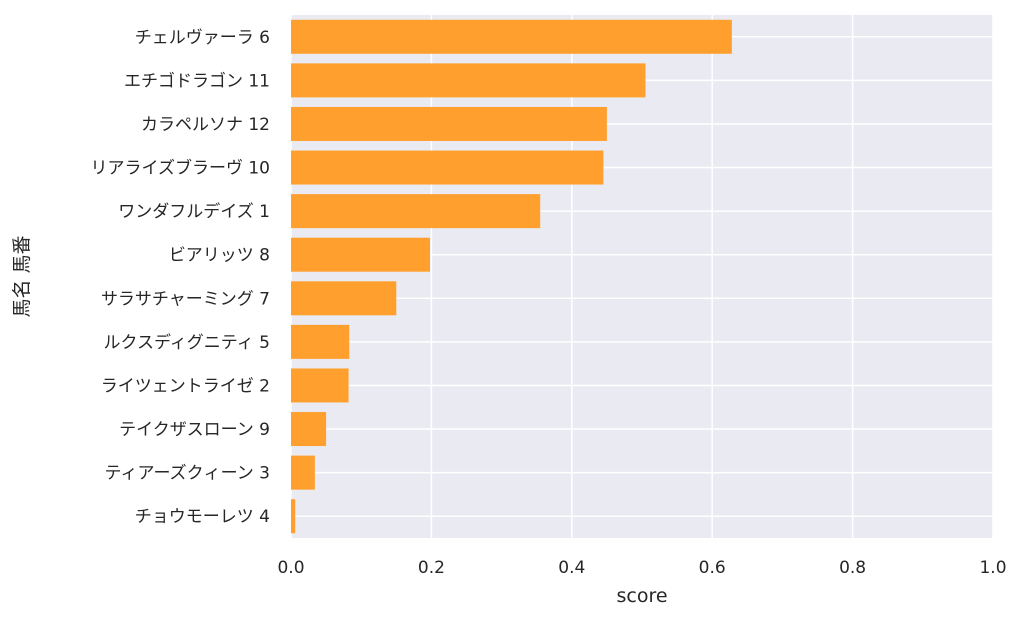 This screenshot has height=620, width=1024. What do you see at coordinates (641, 596) in the screenshot?
I see `x-axis-label: score` at bounding box center [641, 596].